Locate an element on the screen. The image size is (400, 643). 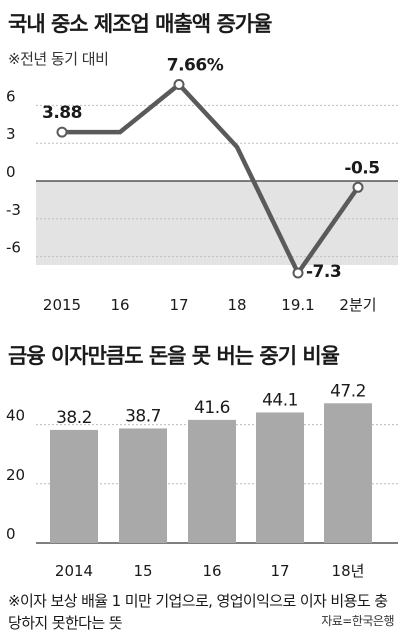
x-tick-label: 2014 is located at coordinates (74, 571).